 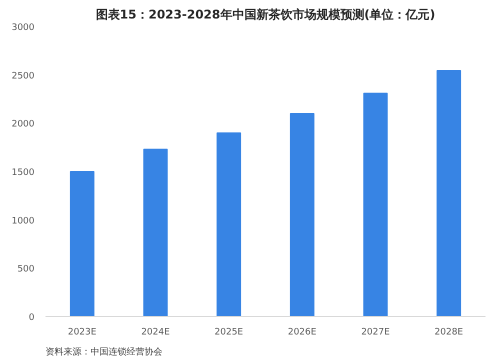 What do you see at coordinates (23, 221) in the screenshot?
I see `y-tick-label: 1000` at bounding box center [23, 221].